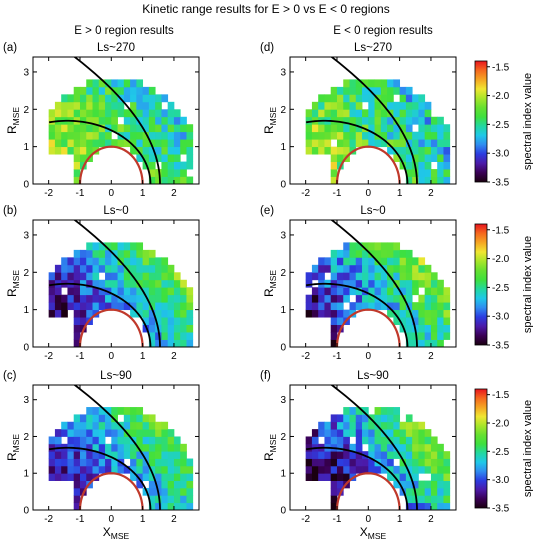 The image size is (533, 544). I want to click on panel-title: Ls~90, so click(373, 376).